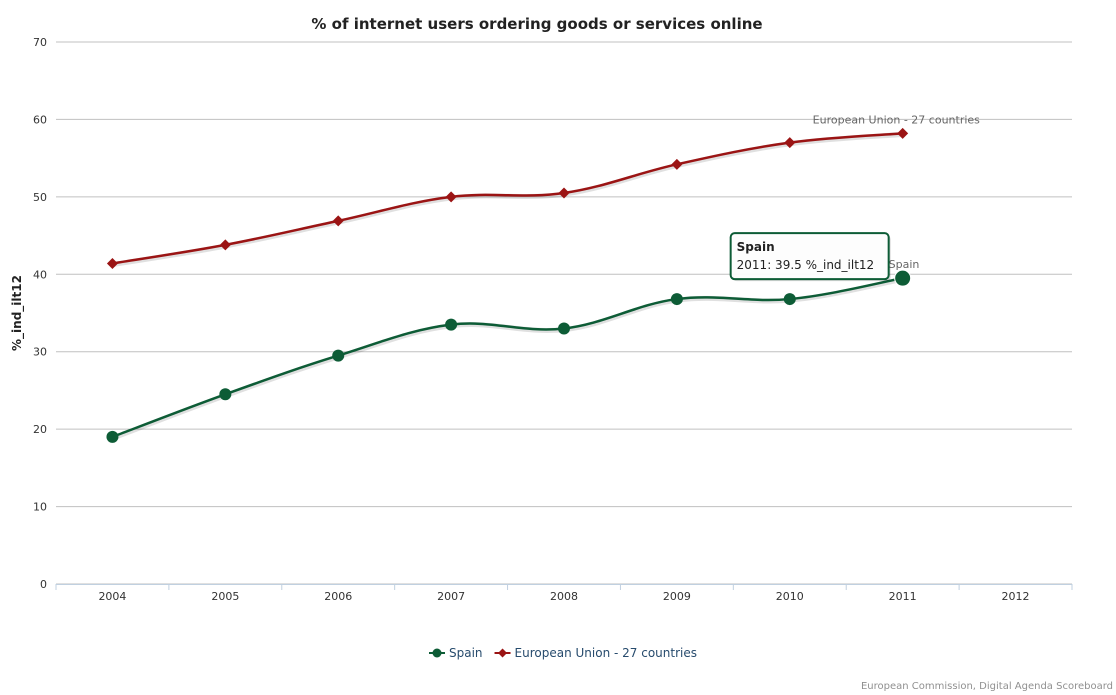  I want to click on tooltip: Spain 2011: 39.5 %_ind_ilt12, so click(810, 257).